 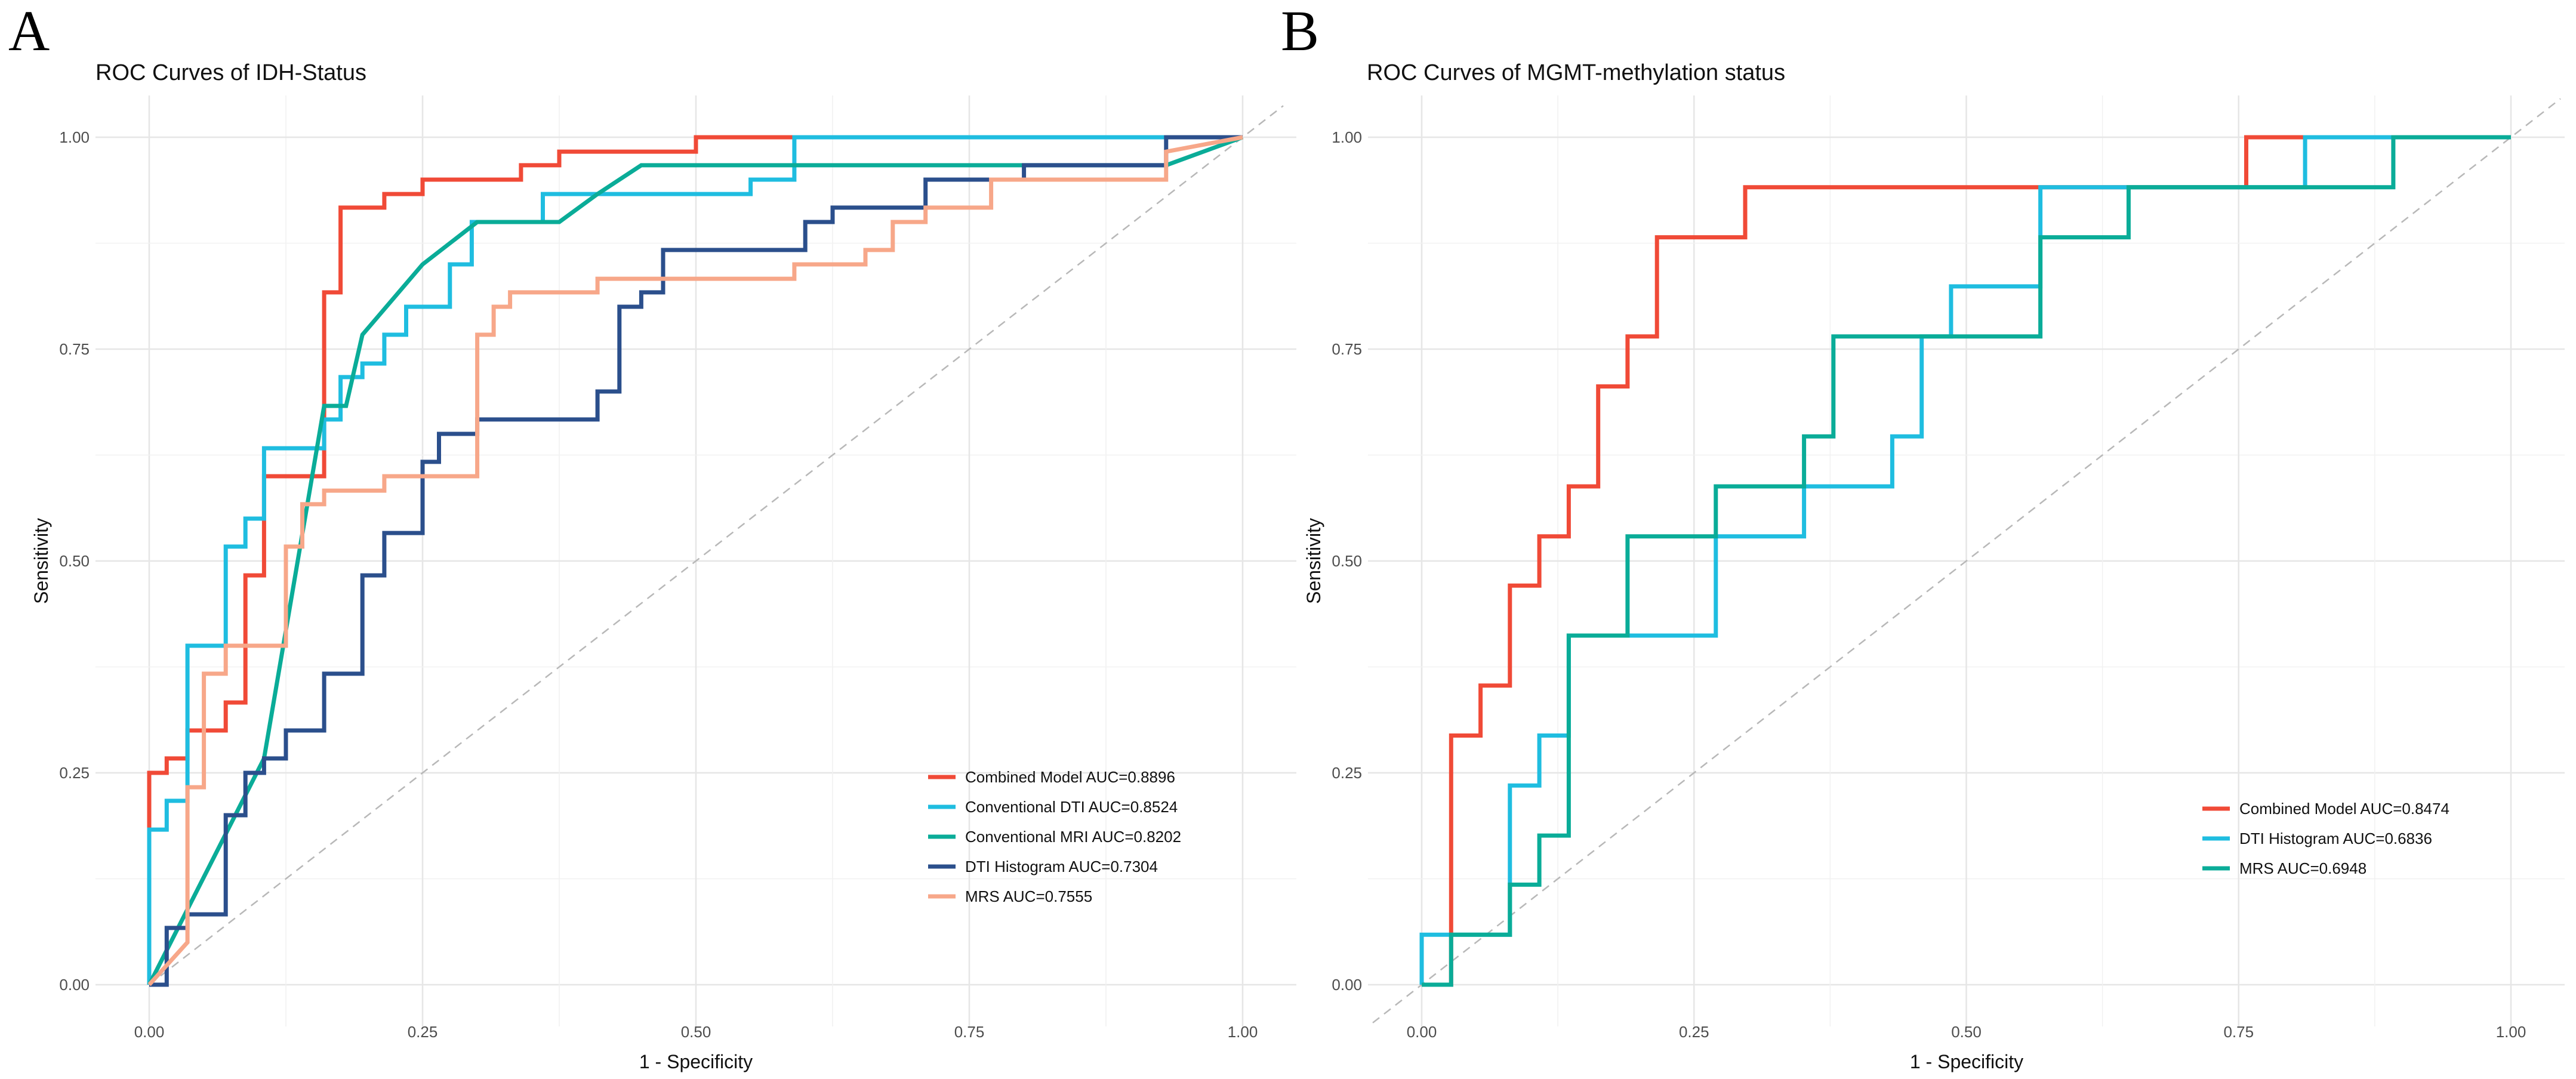 What do you see at coordinates (1576, 72) in the screenshot?
I see `chart-title-b: ROC Curves of MGMT-methylation status` at bounding box center [1576, 72].